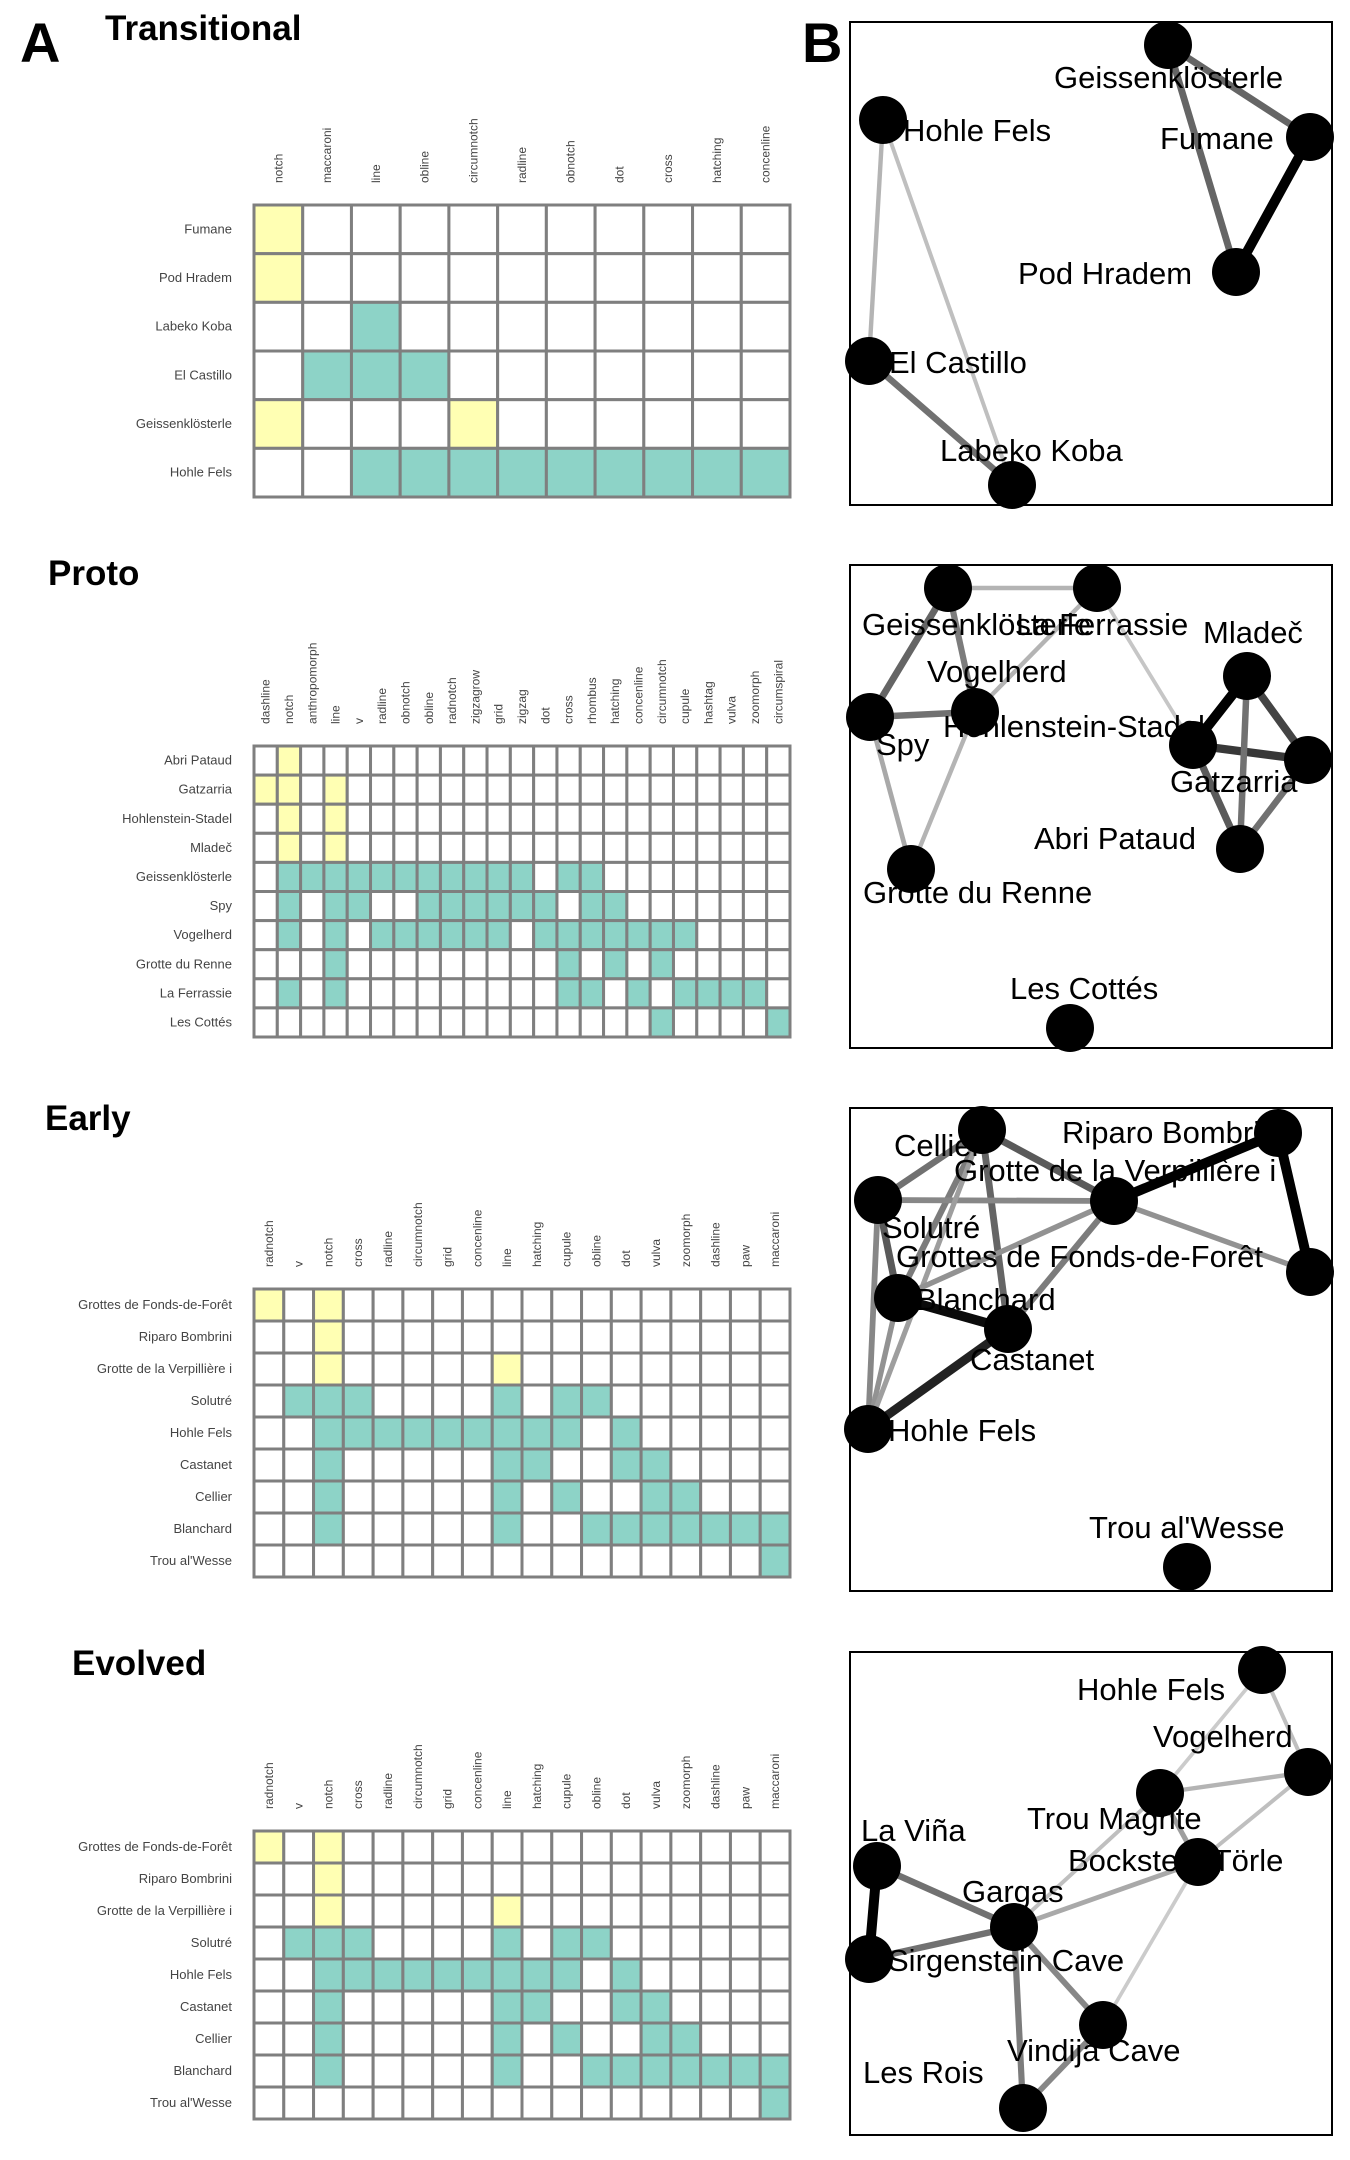 The width and height of the screenshot is (1350, 2160). I want to click on column-label: dashline, so click(716, 1244).